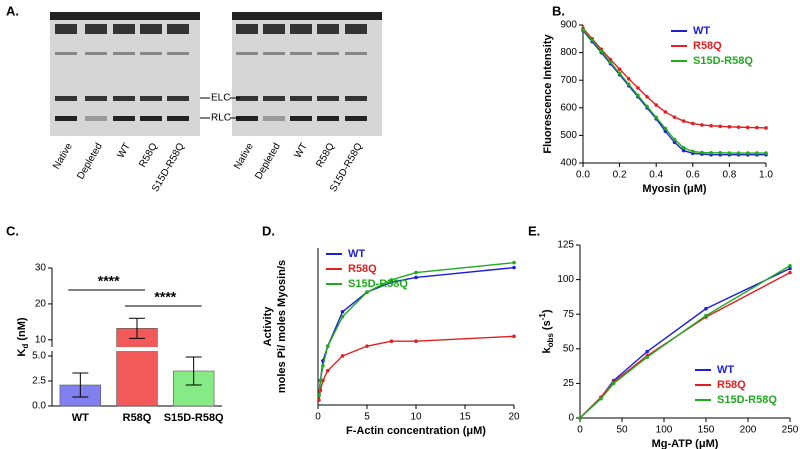 Image resolution: width=800 pixels, height=449 pixels. What do you see at coordinates (622, 430) in the screenshot?
I see `x-tick-label: 50` at bounding box center [622, 430].